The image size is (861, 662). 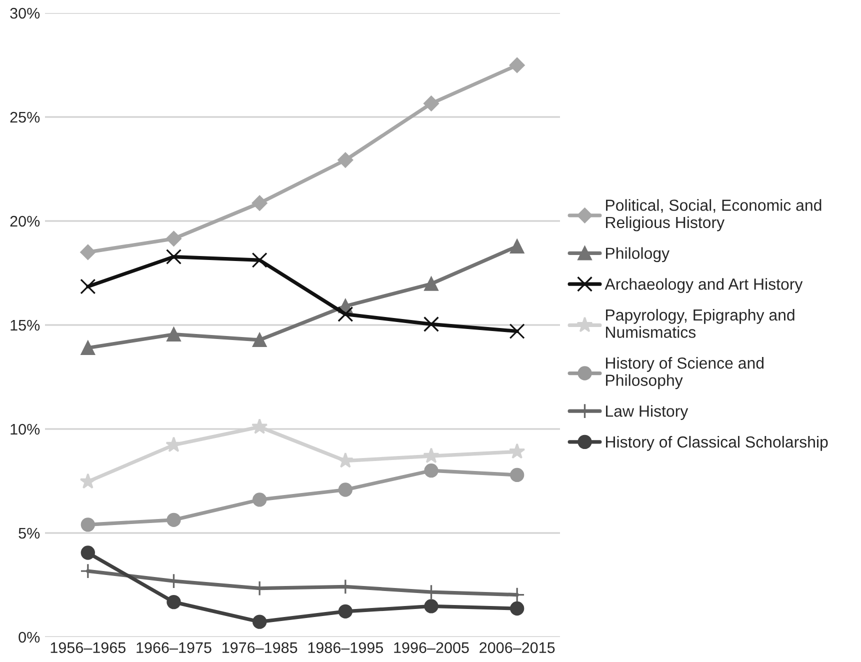 I want to click on y-tick-label: 20%, so click(x=25, y=221).